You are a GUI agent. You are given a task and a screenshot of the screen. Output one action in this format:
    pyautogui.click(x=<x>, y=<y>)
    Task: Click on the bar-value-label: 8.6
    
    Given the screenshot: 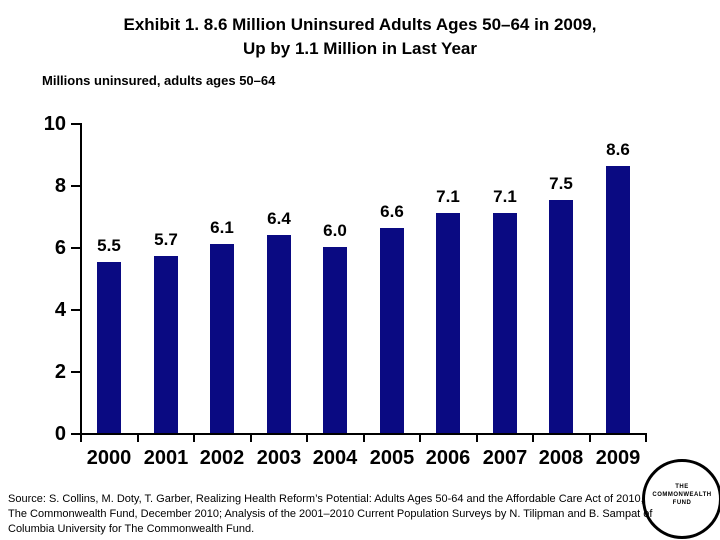 What is the action you would take?
    pyautogui.click(x=618, y=149)
    